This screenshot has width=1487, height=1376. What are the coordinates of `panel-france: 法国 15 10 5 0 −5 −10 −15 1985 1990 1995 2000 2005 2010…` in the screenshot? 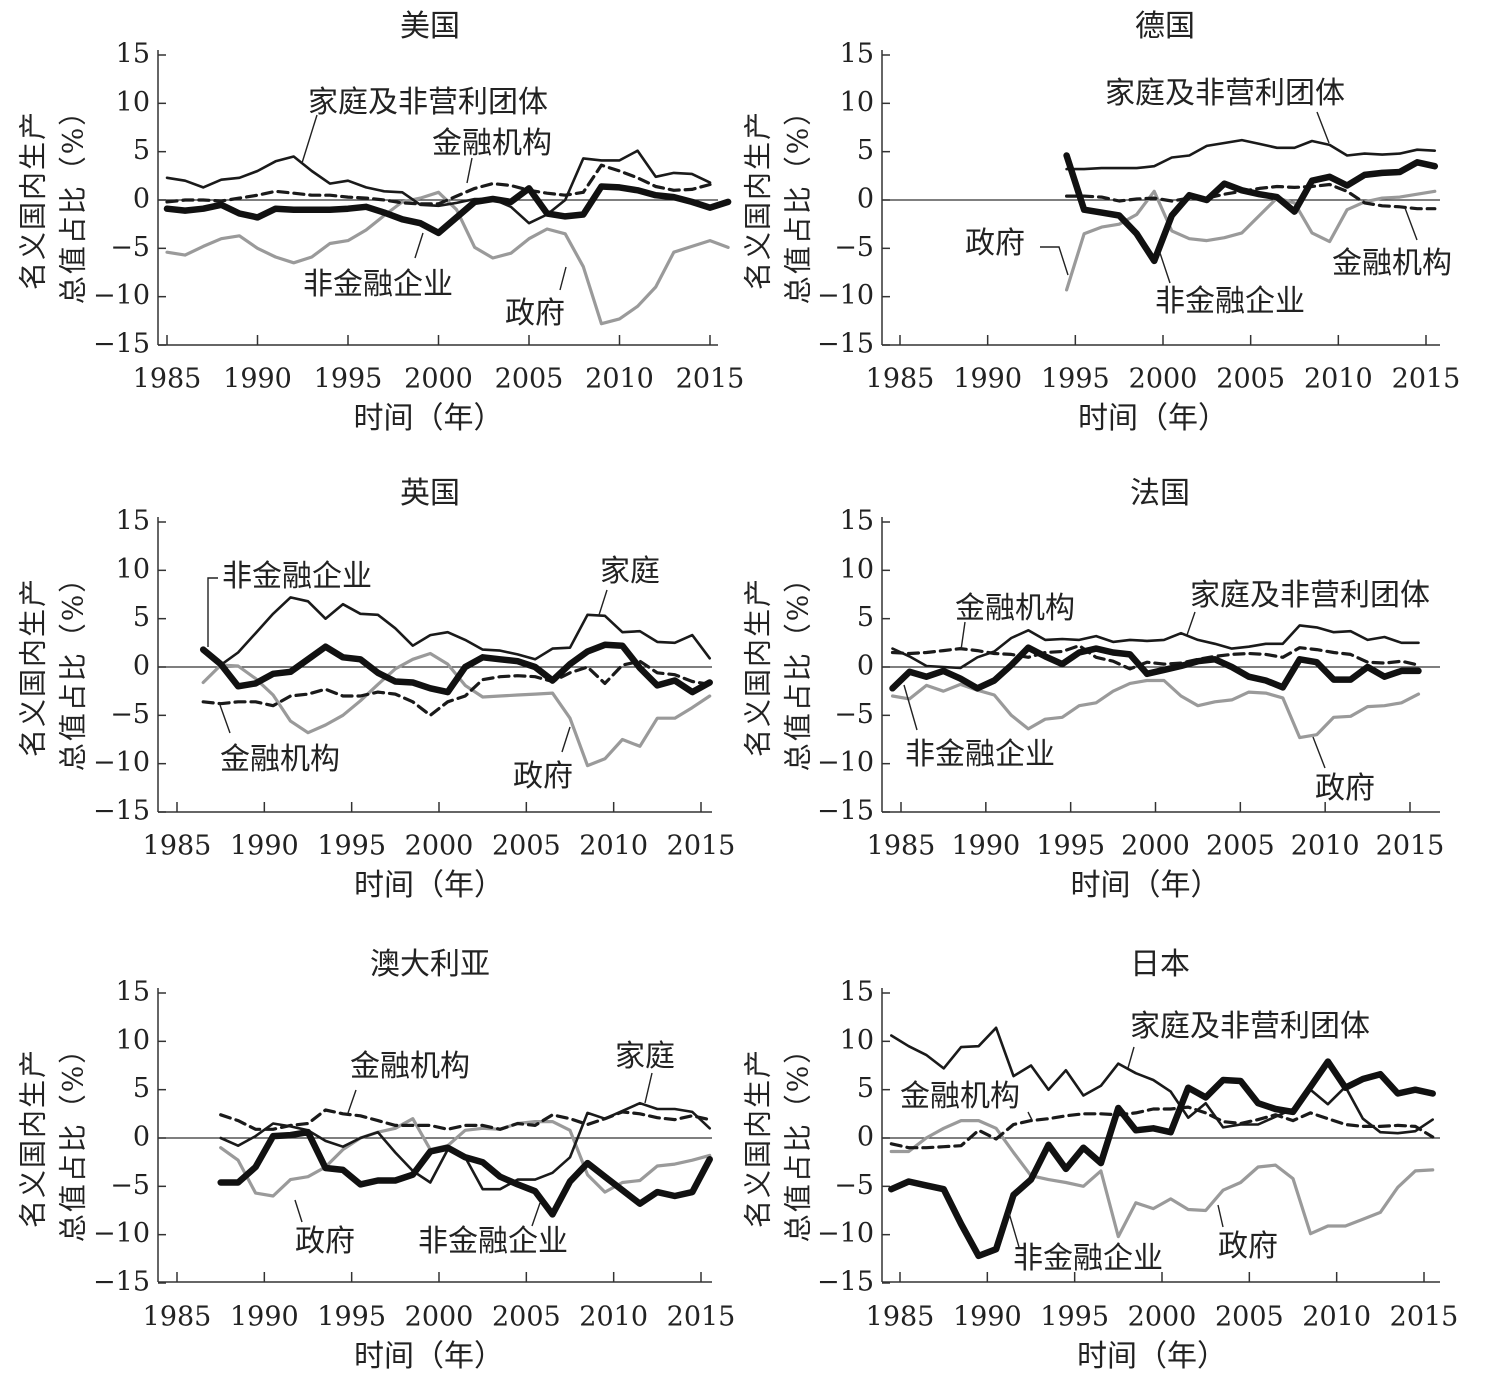 It's located at (1093, 689).